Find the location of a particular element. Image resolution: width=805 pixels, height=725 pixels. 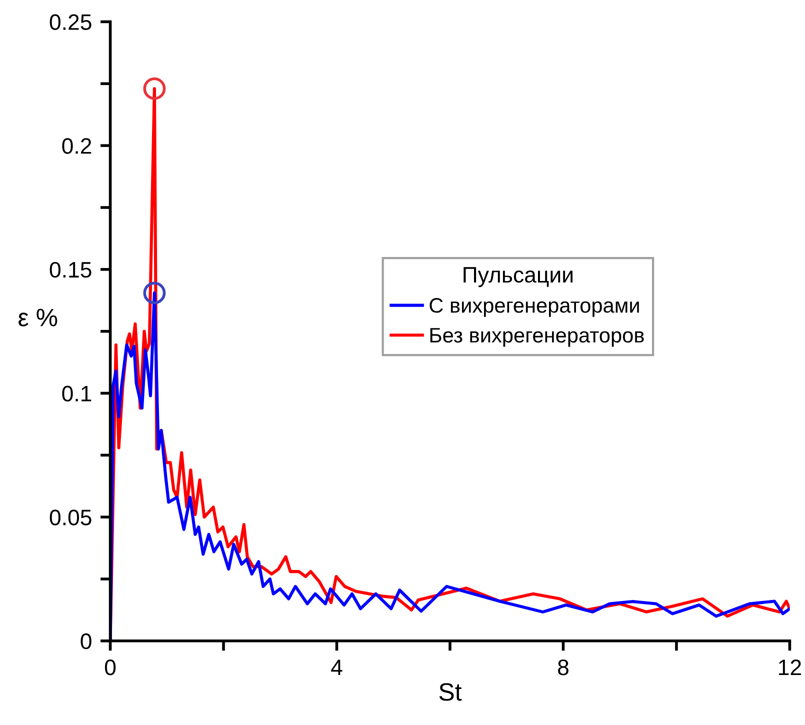

legend-label: Без вихрегенераторов is located at coordinates (537, 337).